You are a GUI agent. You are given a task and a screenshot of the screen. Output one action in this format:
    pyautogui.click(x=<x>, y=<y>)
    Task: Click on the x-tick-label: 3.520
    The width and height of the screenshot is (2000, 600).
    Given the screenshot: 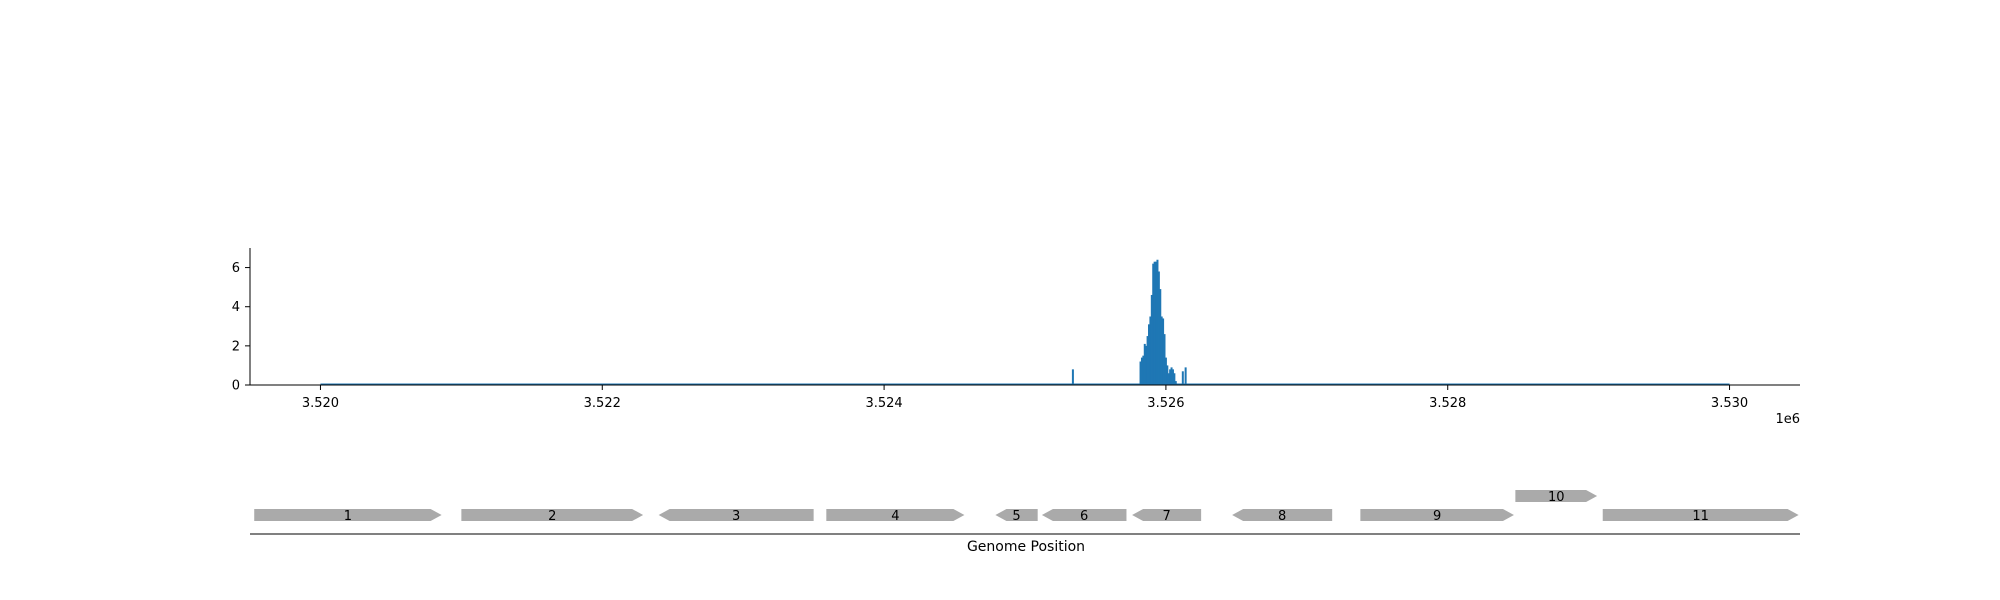 What is the action you would take?
    pyautogui.click(x=320, y=403)
    